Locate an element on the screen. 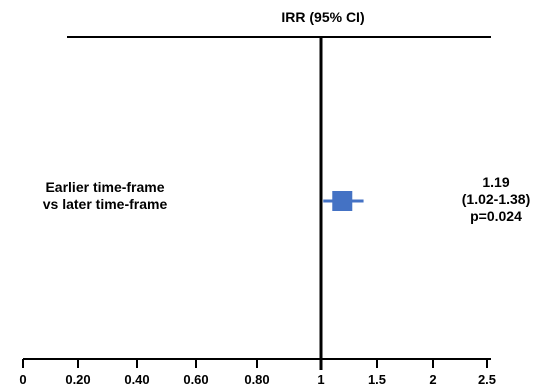  chart-title: IRR (95% CI) is located at coordinates (322, 17).